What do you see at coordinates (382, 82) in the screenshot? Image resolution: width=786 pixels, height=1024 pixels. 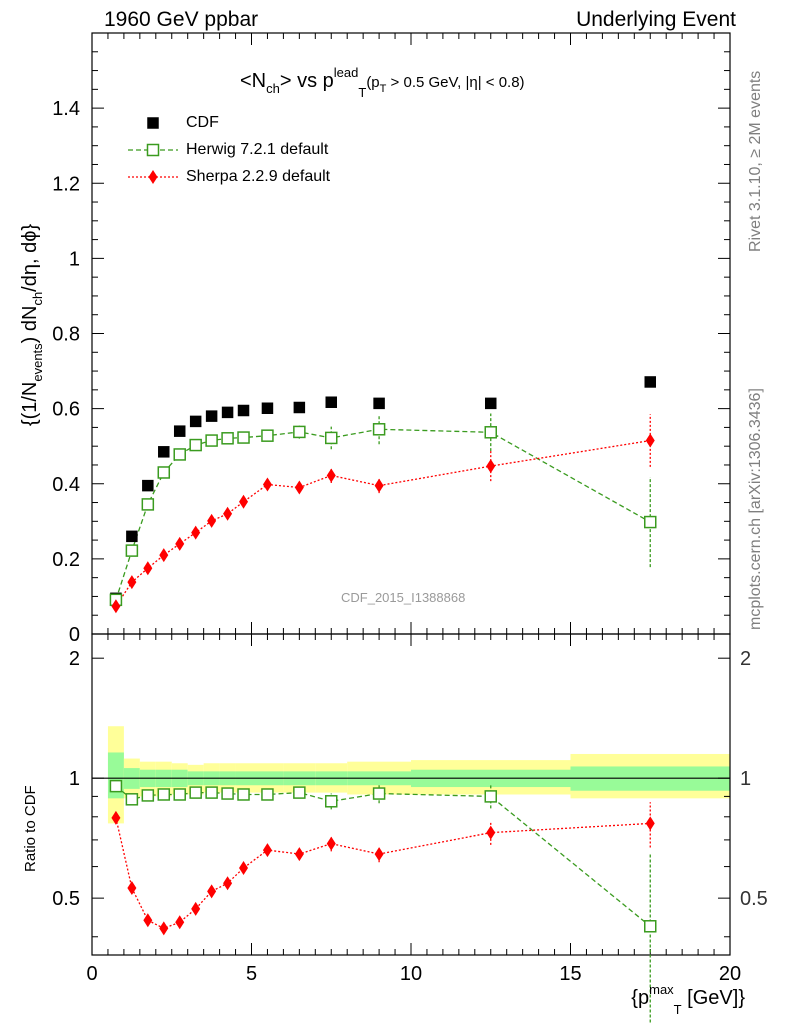 I see `chart-title: <Nch> vs pleadT(pT > 0.5 GeV, |η| < 0.8)` at bounding box center [382, 82].